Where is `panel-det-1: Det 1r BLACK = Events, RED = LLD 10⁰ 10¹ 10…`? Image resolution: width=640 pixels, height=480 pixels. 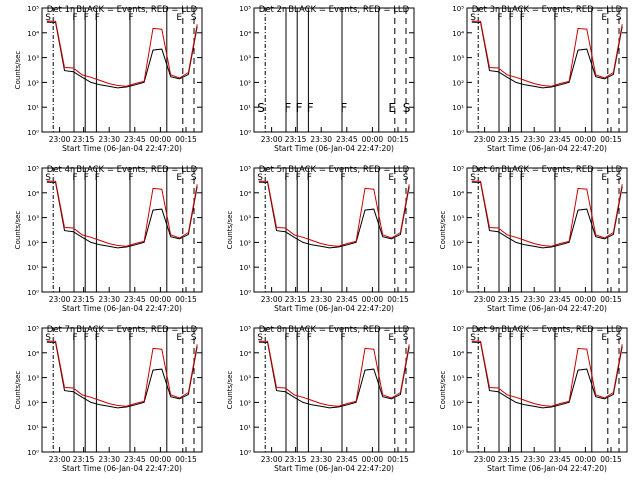
panel-det-1: Det 1r BLACK = Events, RED = LLD 10⁰ 10¹ 10… is located at coordinates (108, 79).